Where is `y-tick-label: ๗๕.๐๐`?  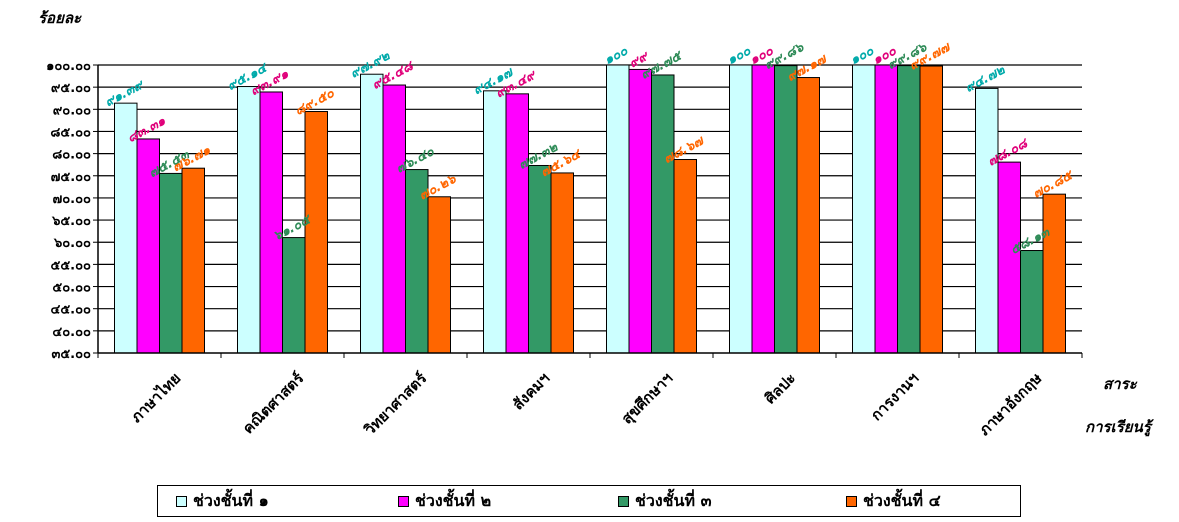 y-tick-label: ๗๕.๐๐ is located at coordinates (71, 177).